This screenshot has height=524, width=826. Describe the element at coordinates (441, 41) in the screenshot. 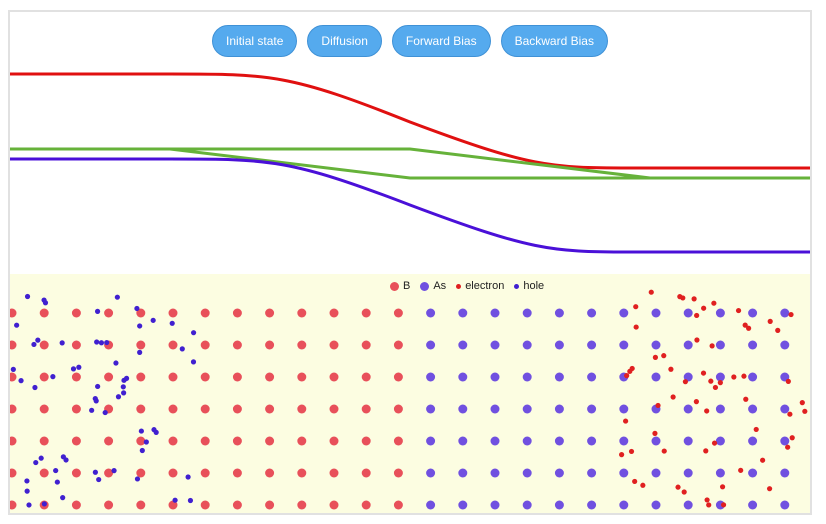

I see `forward-bias-button: Forward Bias` at that location.